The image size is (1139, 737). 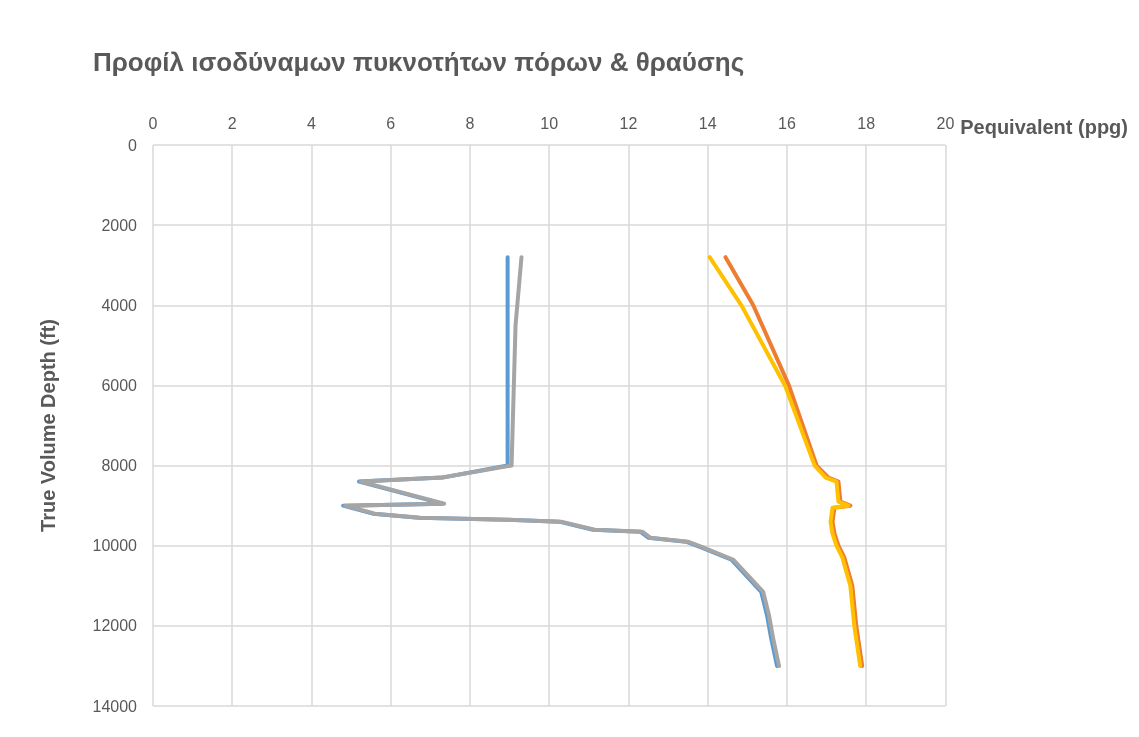 I want to click on x-tick-label: 0, so click(x=153, y=123).